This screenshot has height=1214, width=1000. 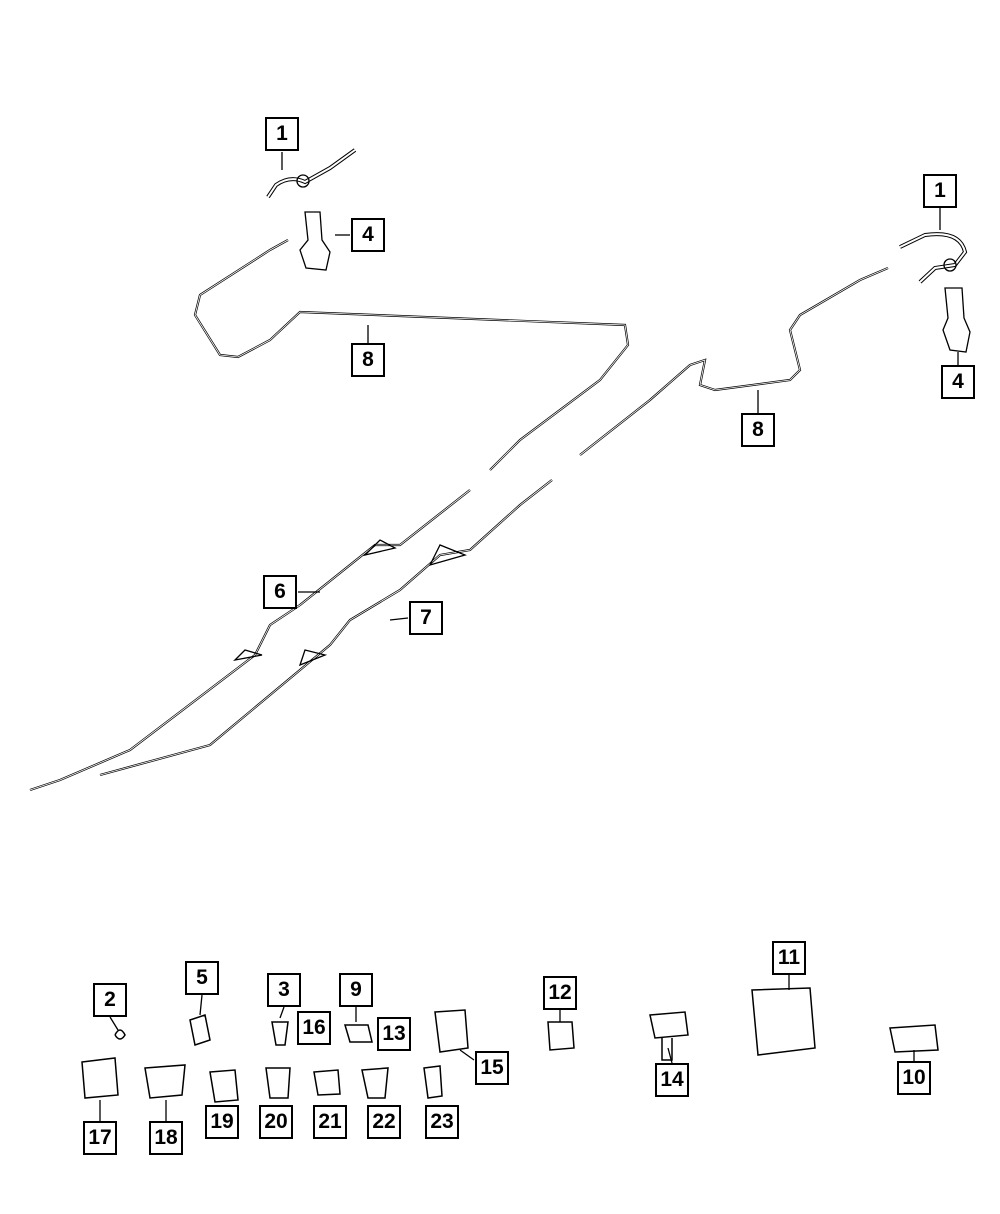 I want to click on callout-7: 7, so click(x=426, y=618).